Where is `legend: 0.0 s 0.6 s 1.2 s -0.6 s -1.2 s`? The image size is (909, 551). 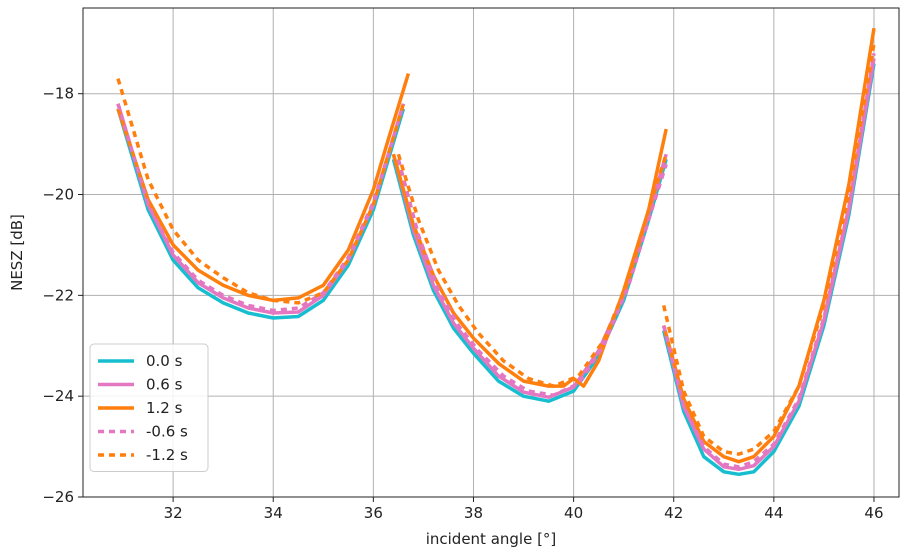 legend: 0.0 s 0.6 s 1.2 s -0.6 s -1.2 s is located at coordinates (149, 407).